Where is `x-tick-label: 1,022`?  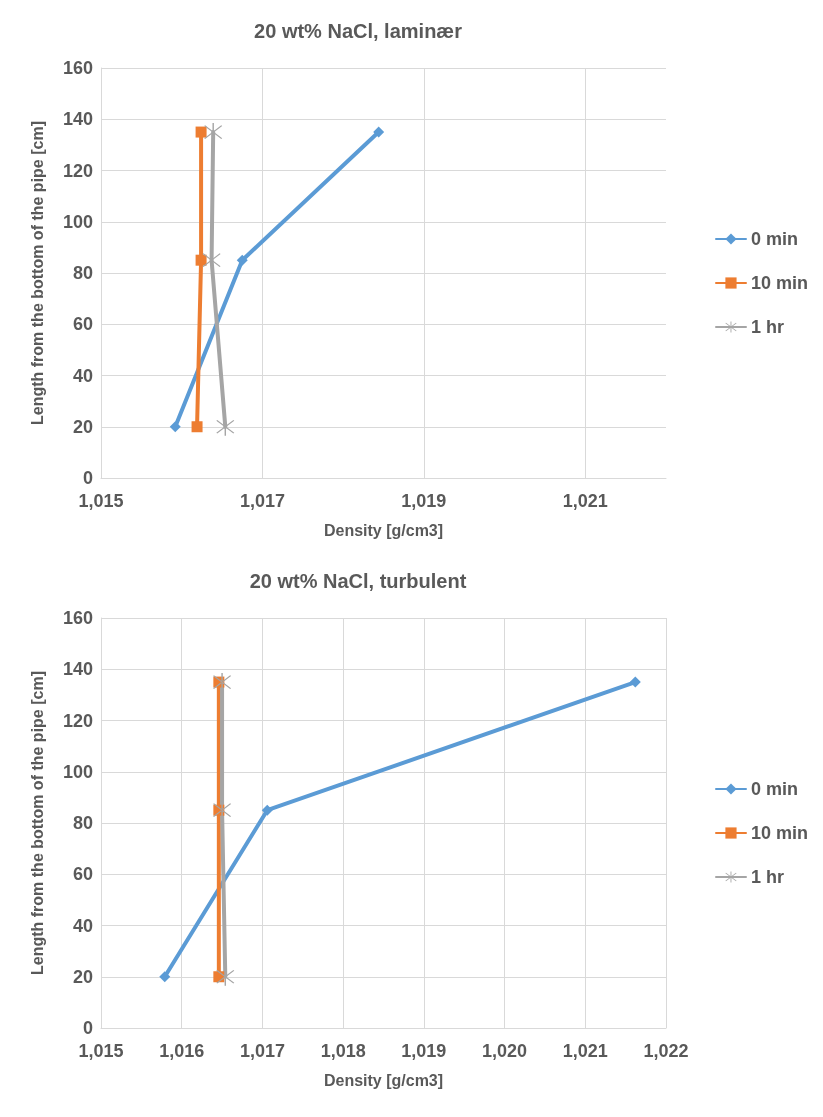
x-tick-label: 1,022 is located at coordinates (666, 1051).